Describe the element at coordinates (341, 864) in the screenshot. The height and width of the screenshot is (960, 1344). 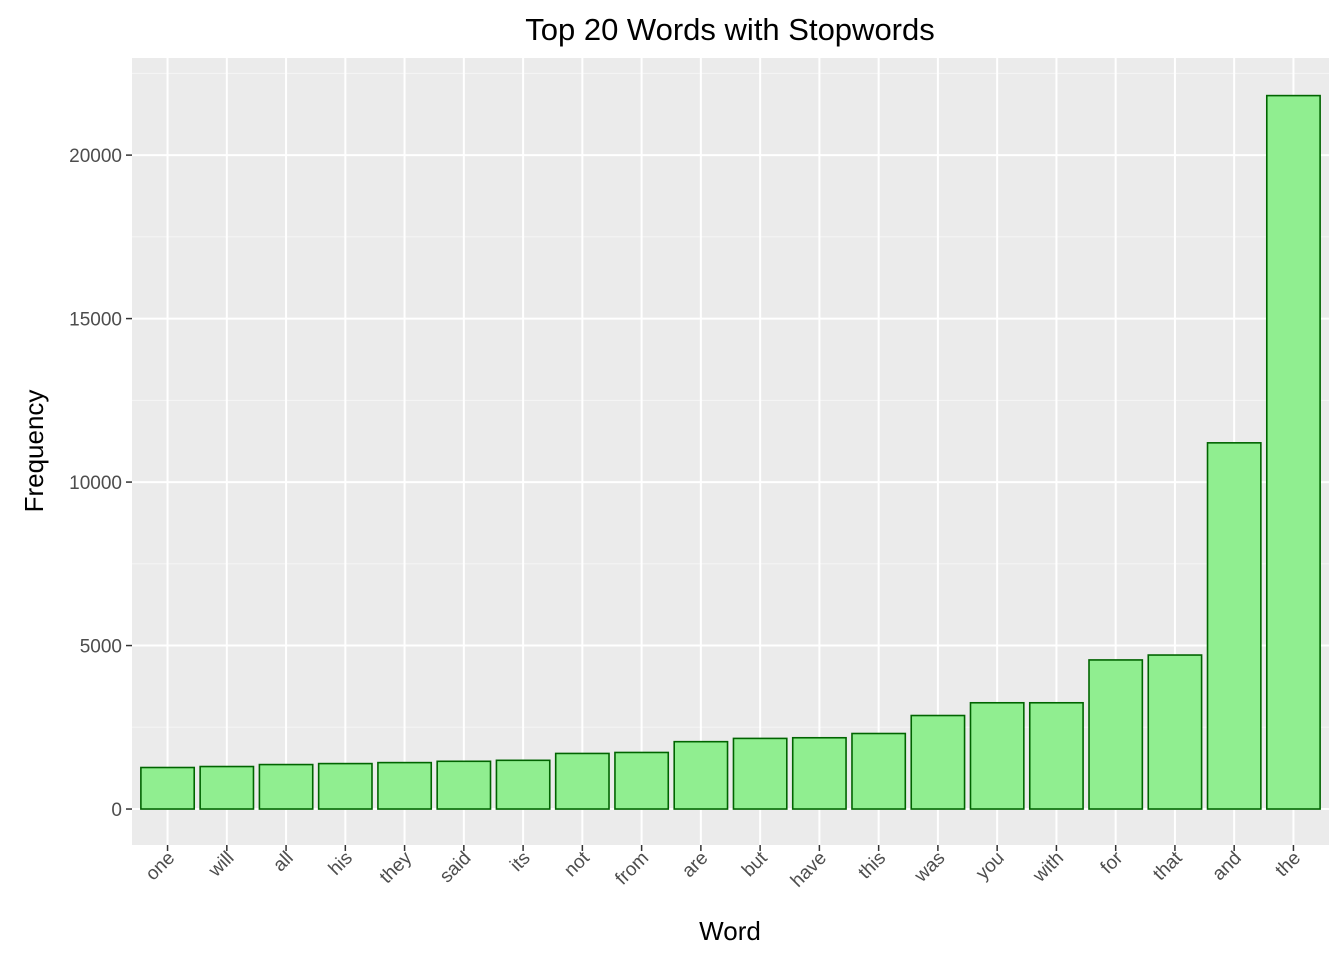
I see `x-tick-label-his: his` at that location.